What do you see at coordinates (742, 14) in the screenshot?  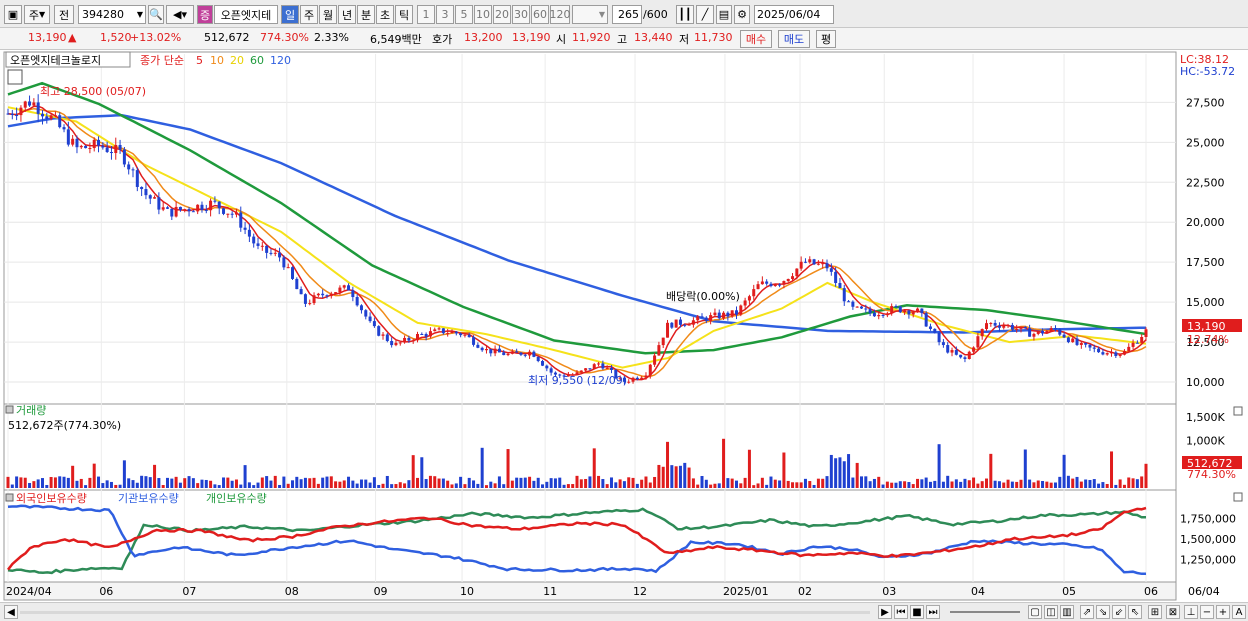 I see `gear-icon: ⚙` at bounding box center [742, 14].